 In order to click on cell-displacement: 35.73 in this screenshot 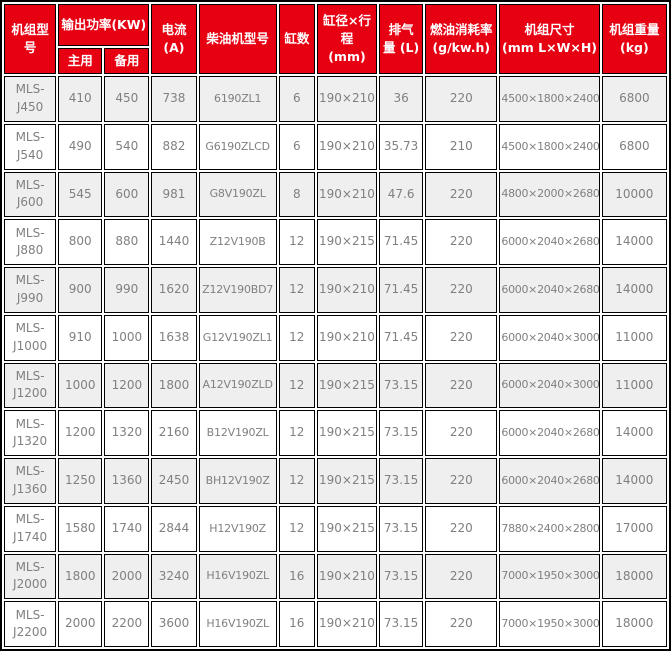, I will do `click(401, 146)`.